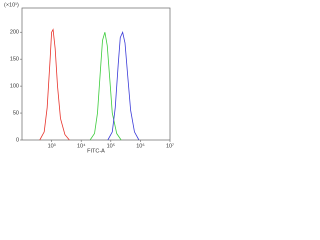 The image size is (320, 240). Describe the element at coordinates (96, 151) in the screenshot. I see `x-axis-label: FITC-A` at that location.